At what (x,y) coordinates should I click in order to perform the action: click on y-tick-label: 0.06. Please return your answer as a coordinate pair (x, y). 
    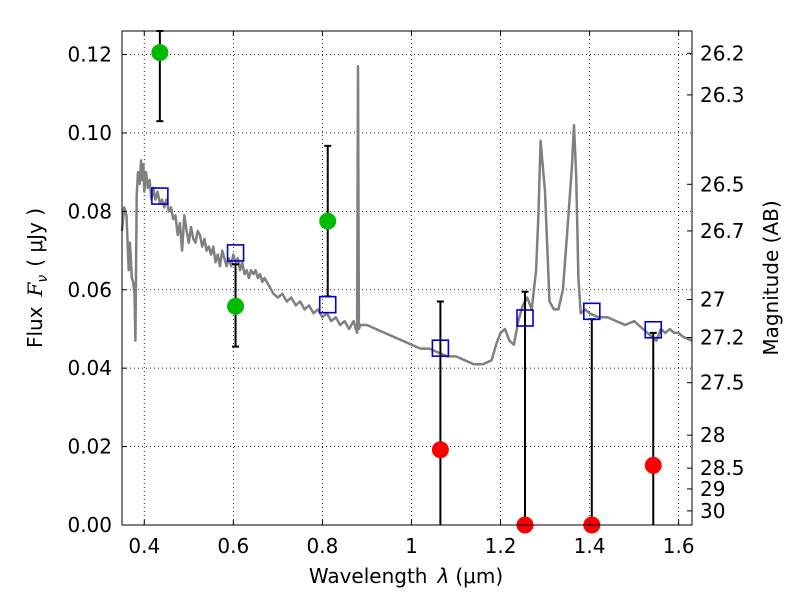
    Looking at the image, I should click on (89, 290).